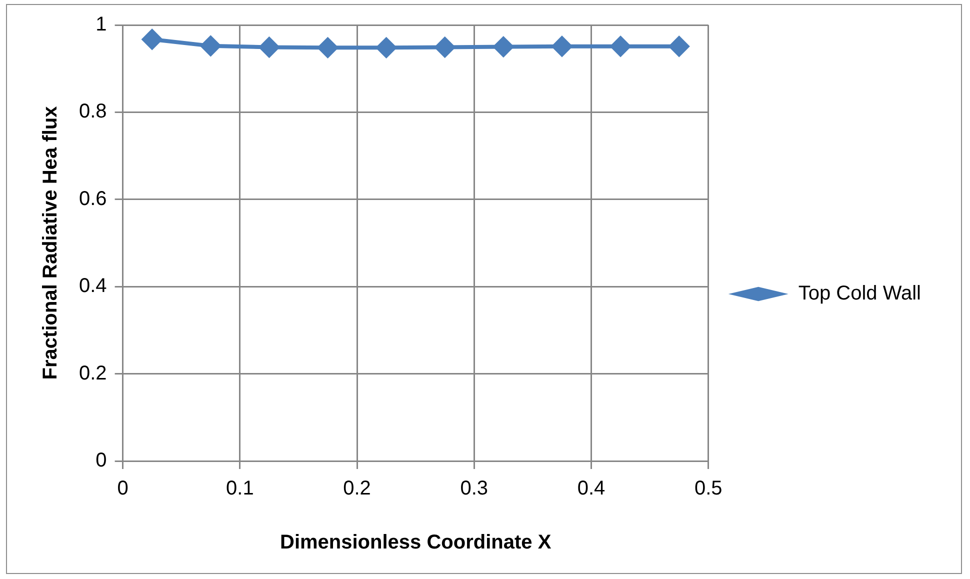 This screenshot has width=970, height=579. Describe the element at coordinates (92, 111) in the screenshot. I see `y-tick-label: 0.8` at that location.